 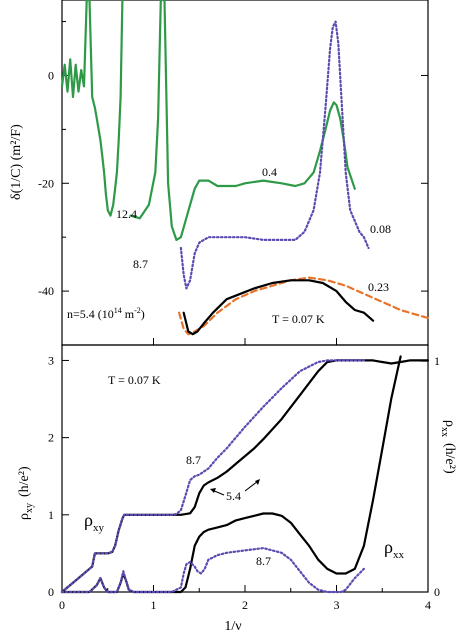 What do you see at coordinates (378, 287) in the screenshot?
I see `top-annotation-0-23: 0.23` at bounding box center [378, 287].